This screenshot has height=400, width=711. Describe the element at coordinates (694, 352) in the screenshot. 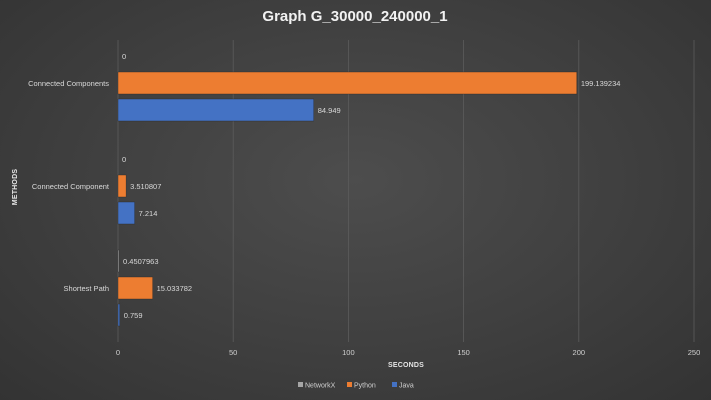

I see `x-tick-label: 250` at that location.